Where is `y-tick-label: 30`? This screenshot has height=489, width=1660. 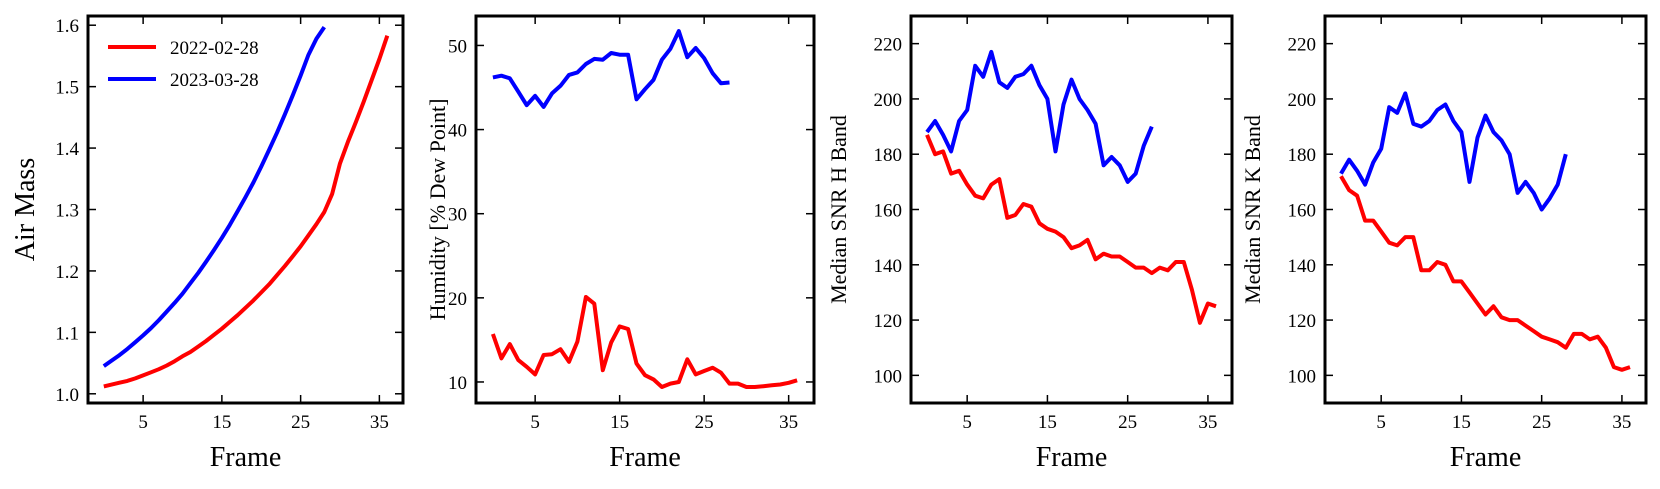 y-tick-label: 30 is located at coordinates (457, 215).